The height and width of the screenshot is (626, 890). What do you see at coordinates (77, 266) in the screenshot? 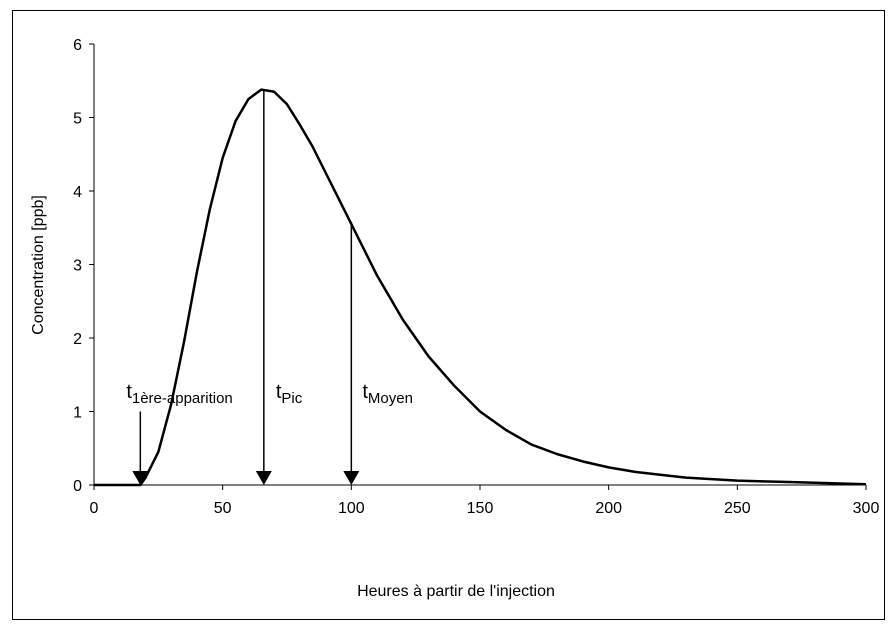
I see `y-tick-label: 3` at bounding box center [77, 266].